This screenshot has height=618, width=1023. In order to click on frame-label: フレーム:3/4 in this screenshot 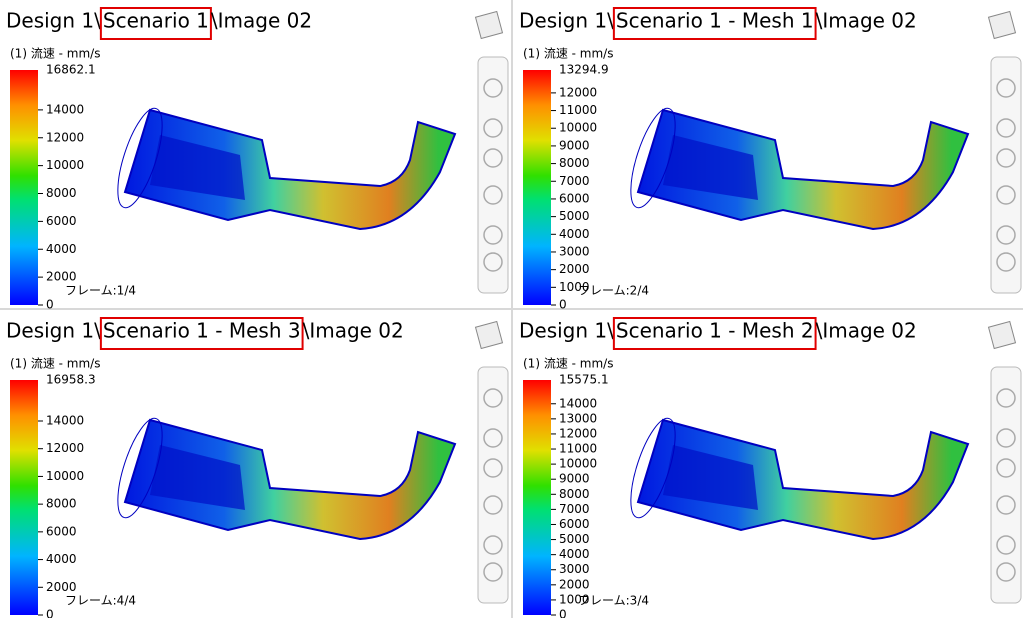, I will do `click(613, 601)`.